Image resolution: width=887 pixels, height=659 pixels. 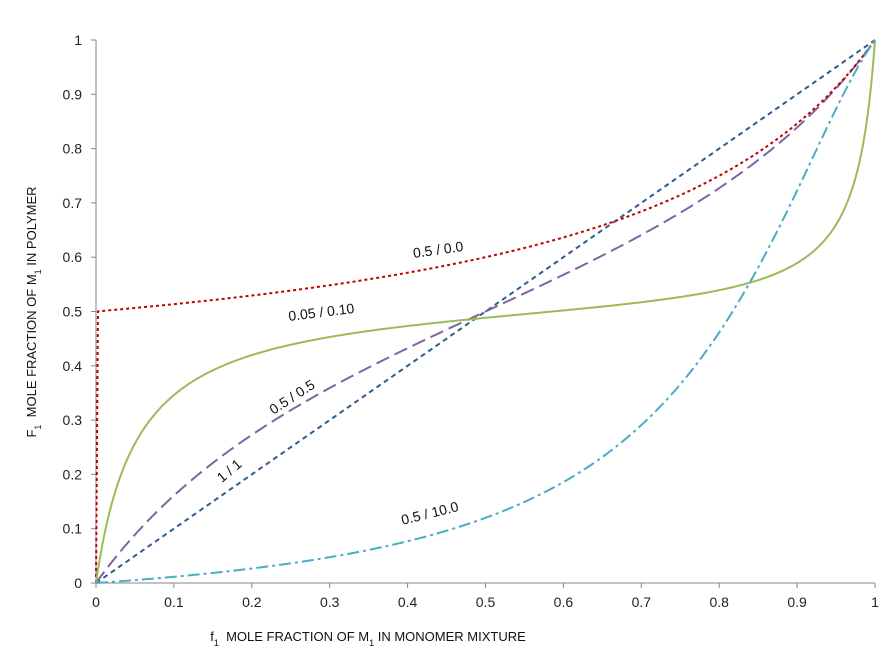 What do you see at coordinates (229, 471) in the screenshot?
I see `curve-label-3: 1 / 1` at bounding box center [229, 471].